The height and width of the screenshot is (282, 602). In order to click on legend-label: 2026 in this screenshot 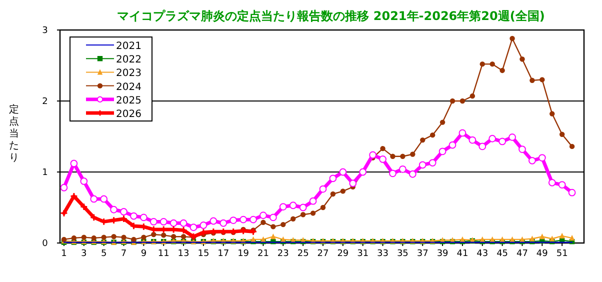, I will do `click(129, 114)`.